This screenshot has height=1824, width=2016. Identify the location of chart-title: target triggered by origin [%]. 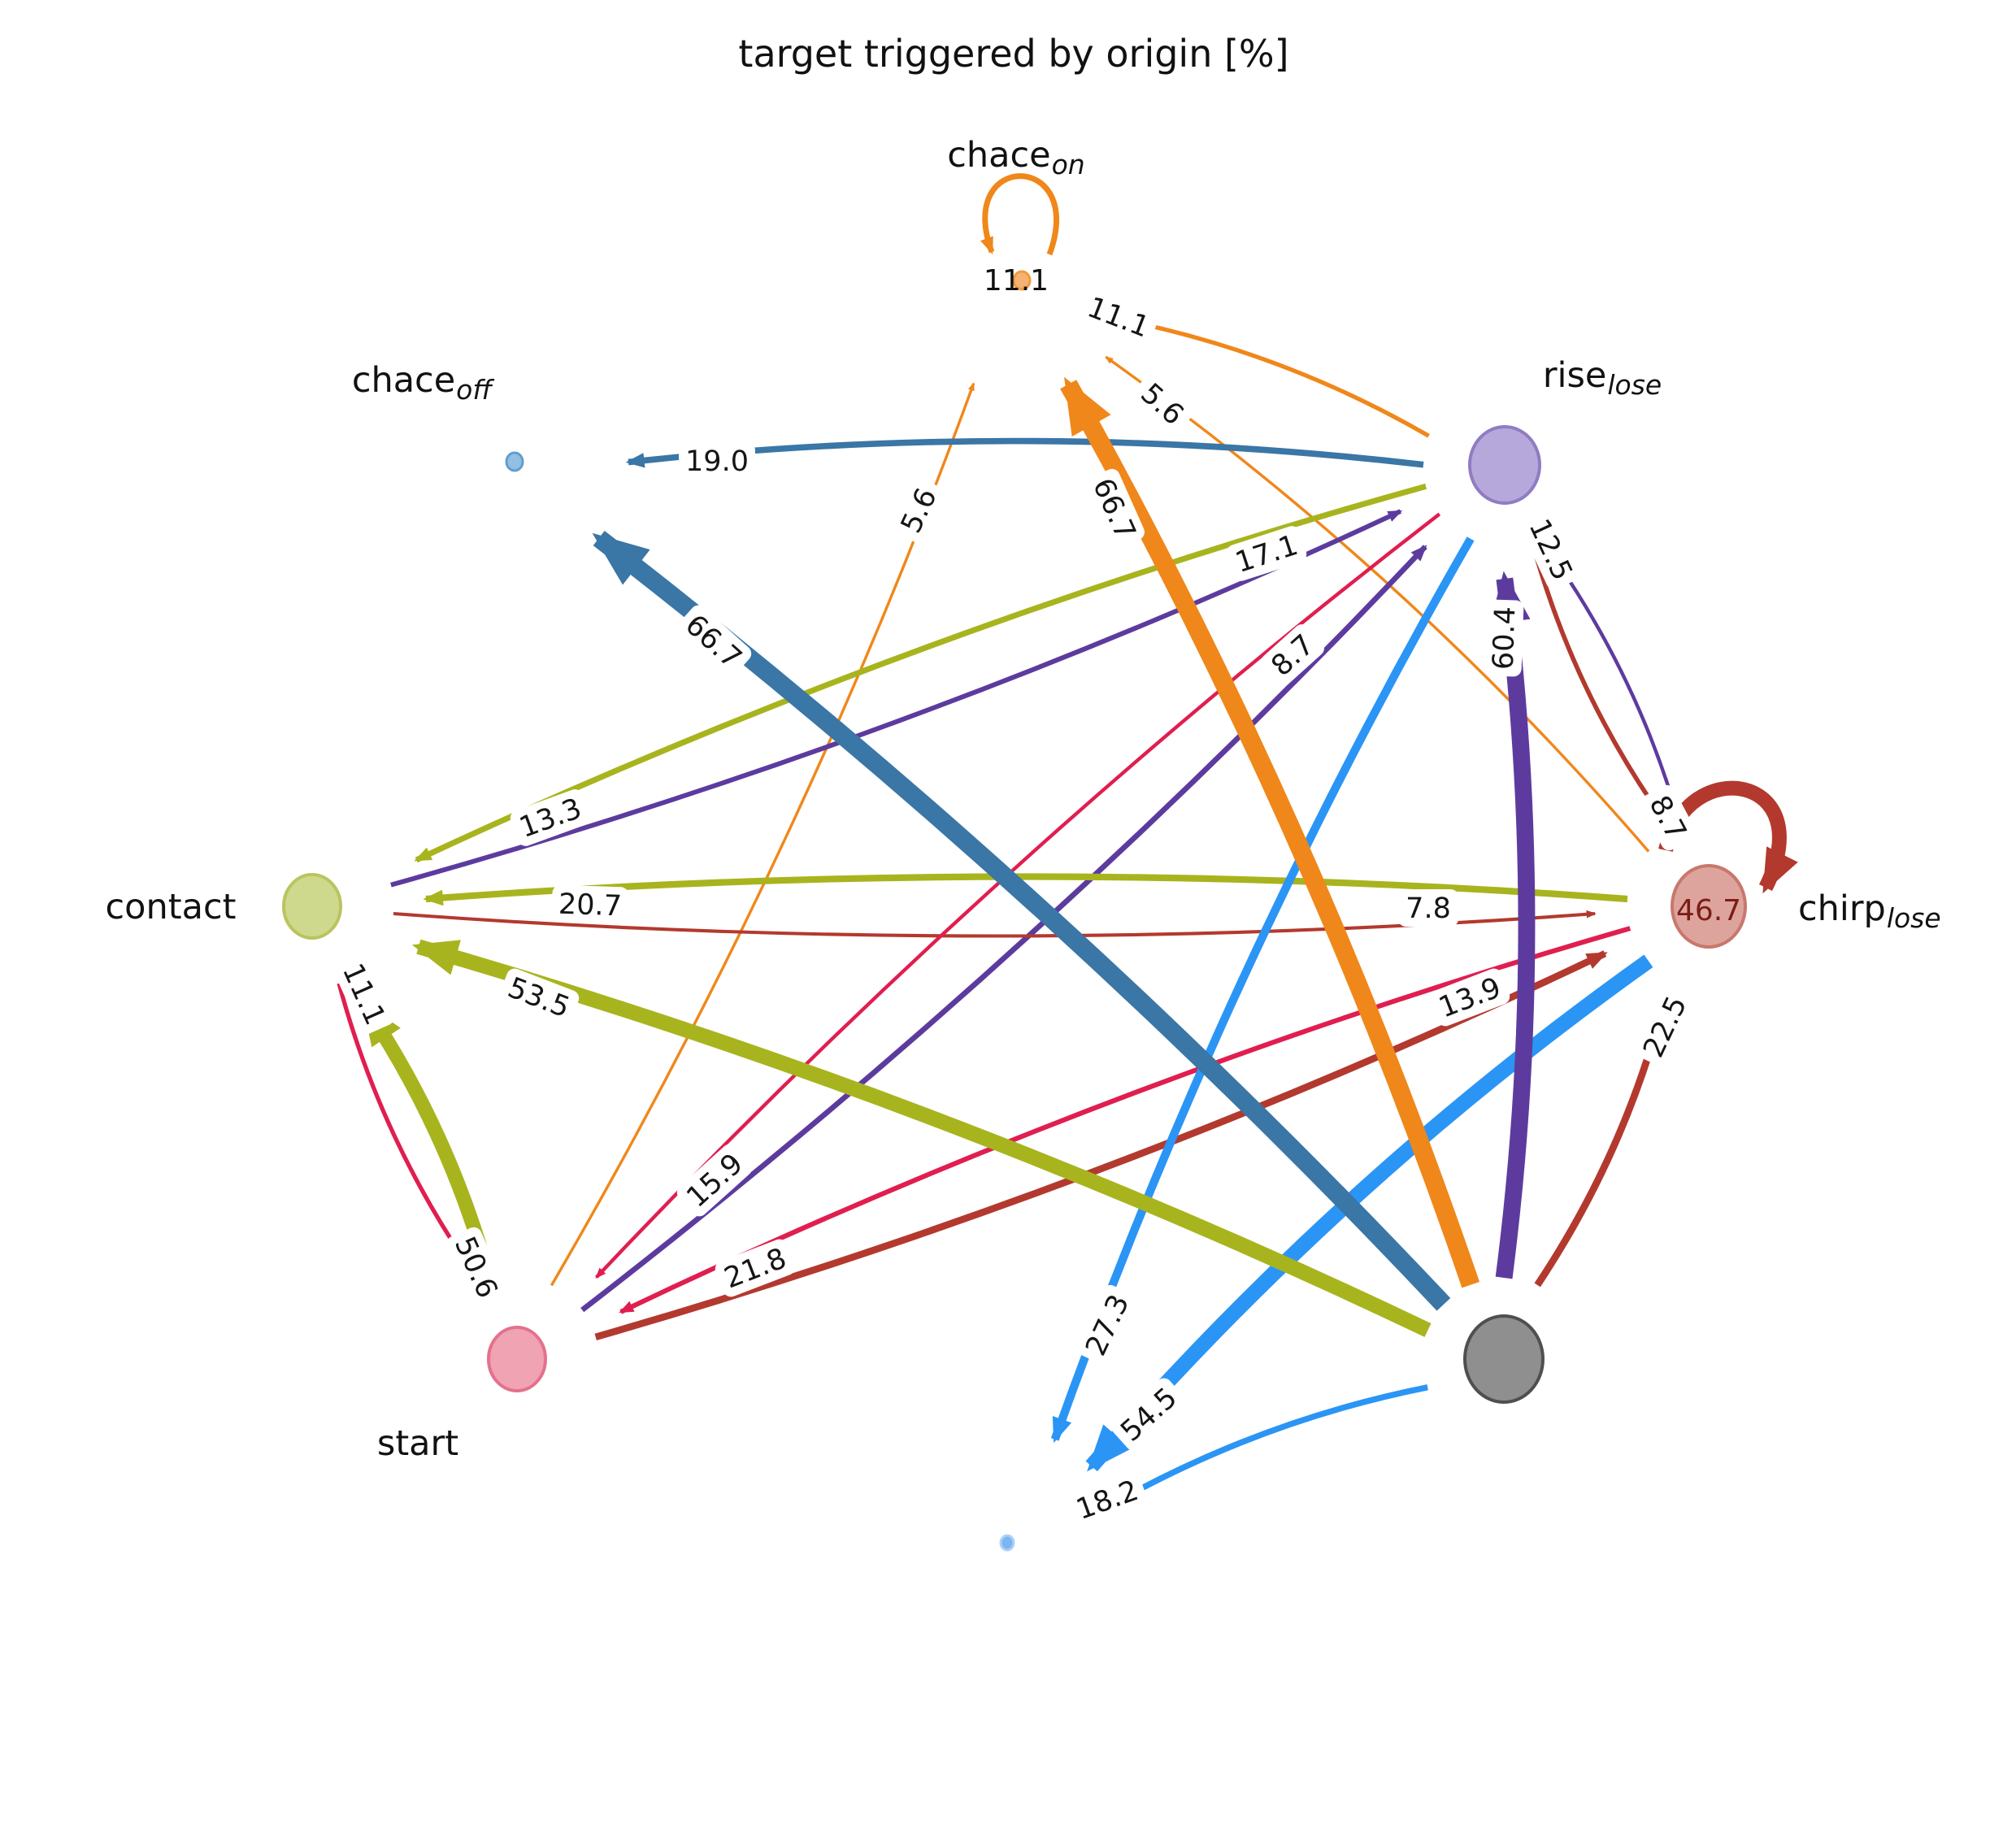
(1013, 54).